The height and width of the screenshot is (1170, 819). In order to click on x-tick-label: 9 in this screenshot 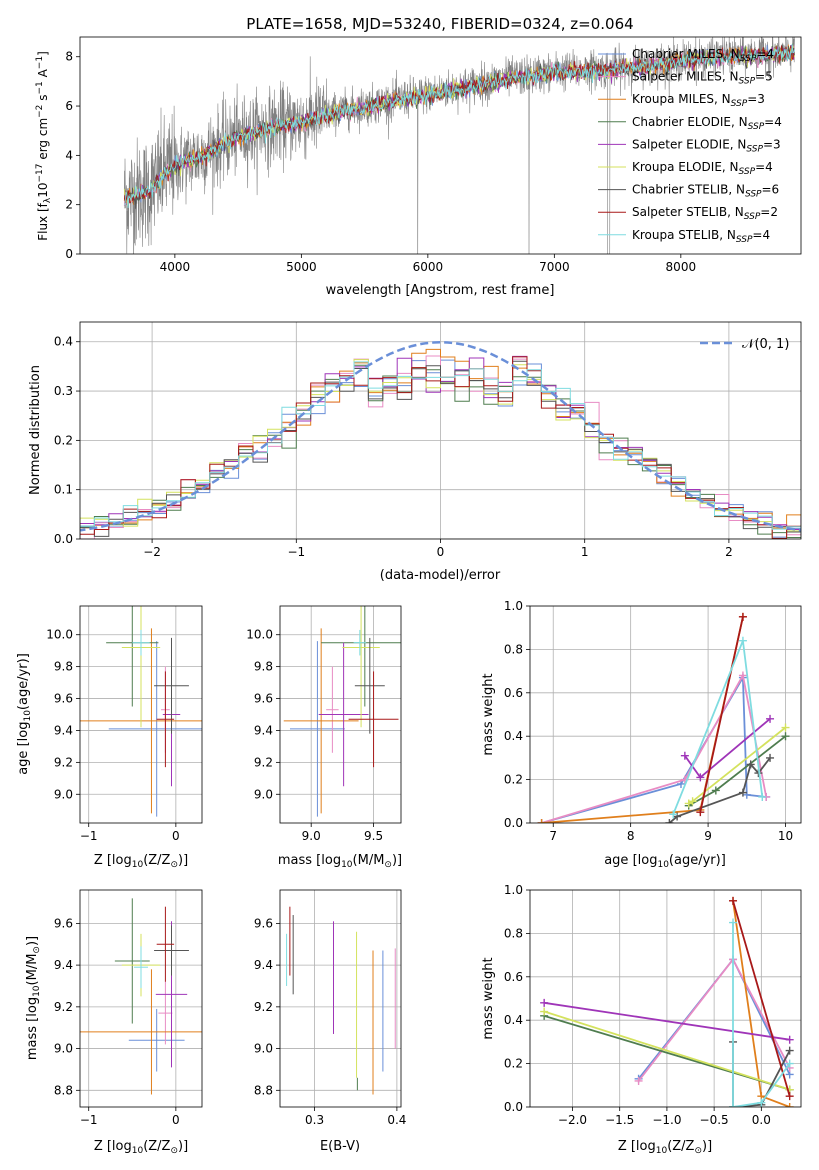, I will do `click(708, 836)`.